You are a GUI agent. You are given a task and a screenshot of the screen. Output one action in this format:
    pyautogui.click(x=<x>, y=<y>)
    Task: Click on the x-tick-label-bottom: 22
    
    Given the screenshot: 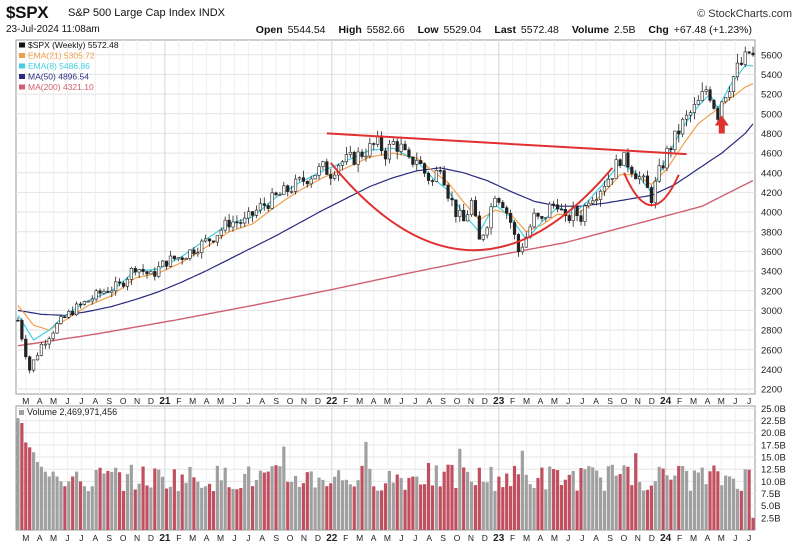 What is the action you would take?
    pyautogui.click(x=332, y=538)
    